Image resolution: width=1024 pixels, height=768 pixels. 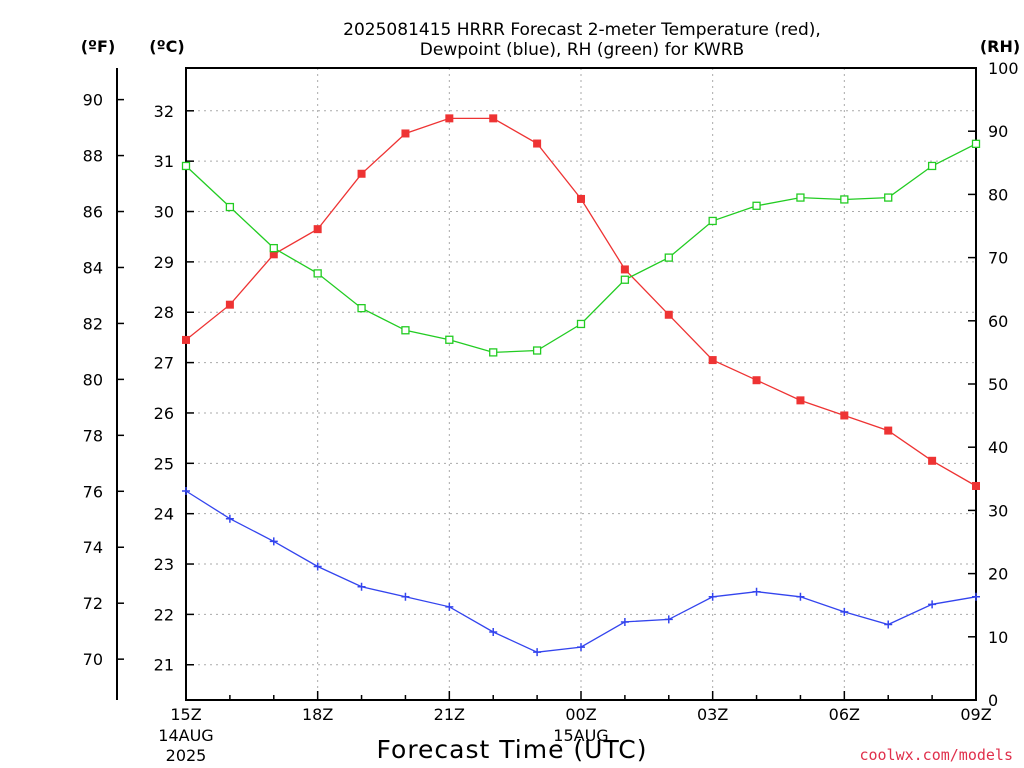 I want to click on rh-unit-label: (RH), so click(x=1000, y=46).